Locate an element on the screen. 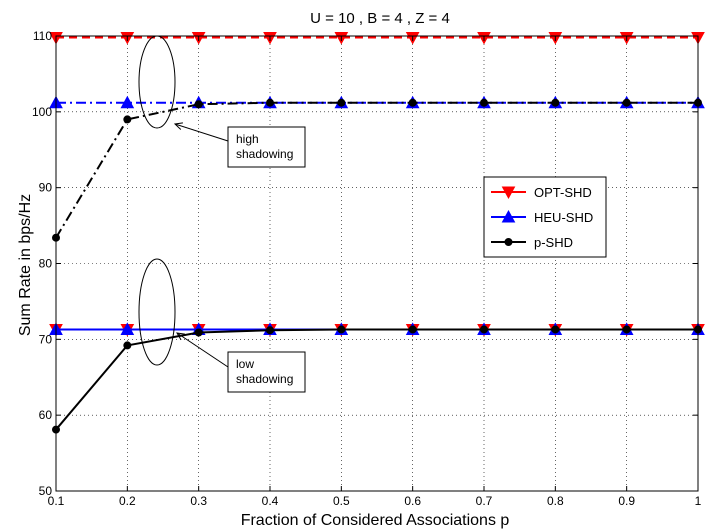 This screenshot has width=706, height=532. x-axis-label: Fraction of Considered Associations p is located at coordinates (375, 520).